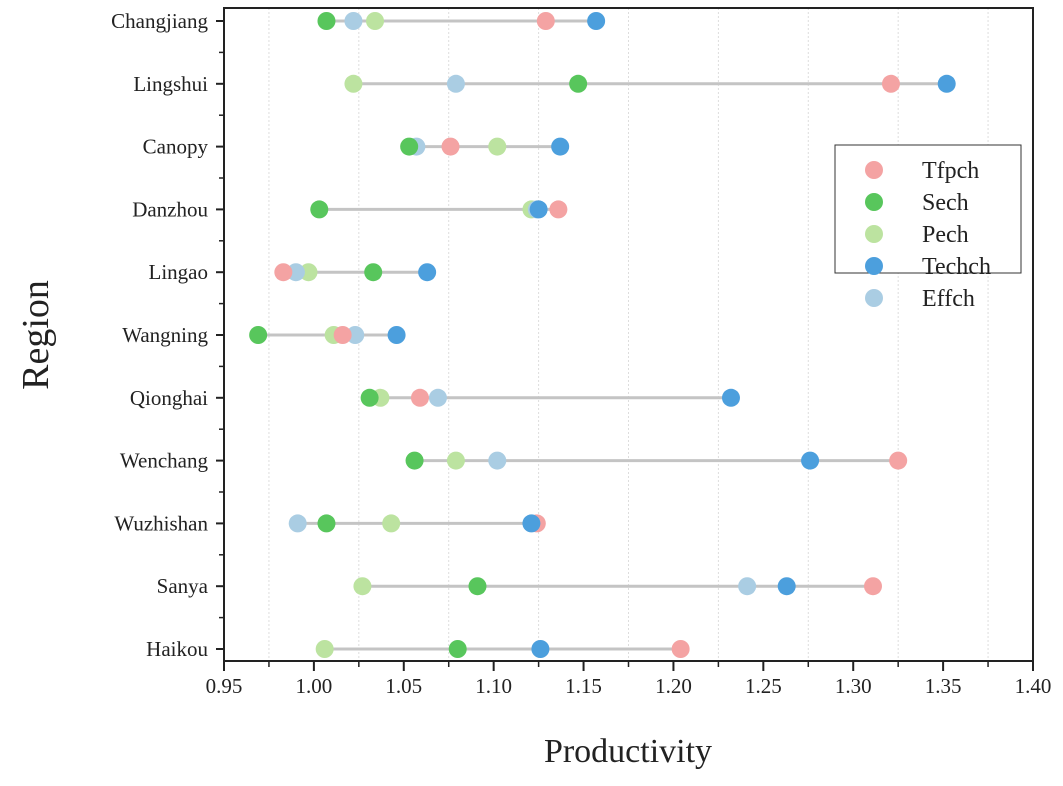 This screenshot has height=786, width=1063. What do you see at coordinates (164, 461) in the screenshot?
I see `y-tick-label: Wenchang` at bounding box center [164, 461].